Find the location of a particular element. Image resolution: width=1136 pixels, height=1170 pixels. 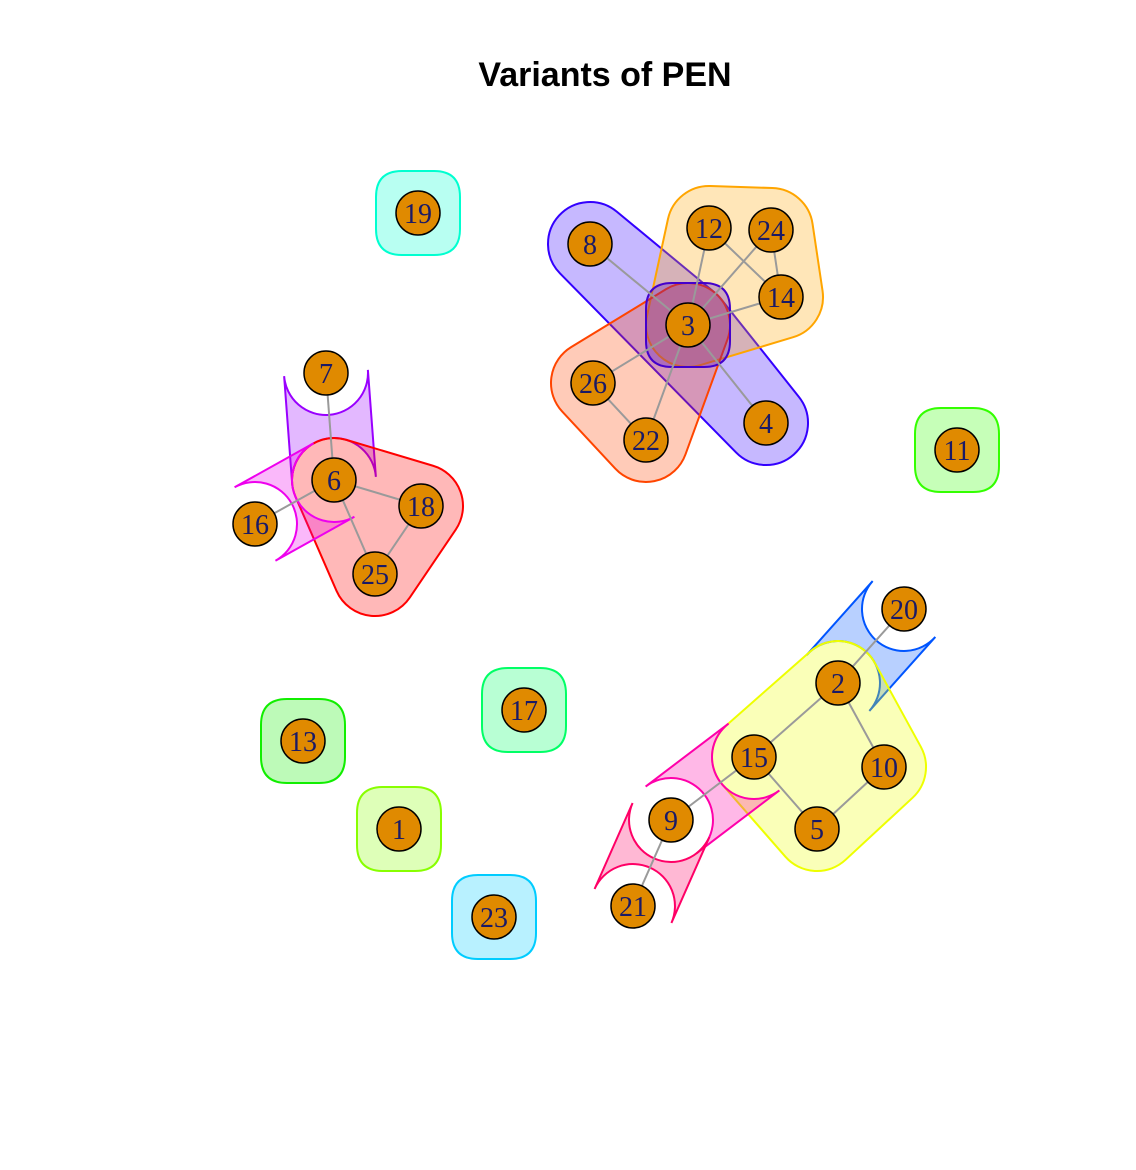

node-22: 22 is located at coordinates (646, 440).